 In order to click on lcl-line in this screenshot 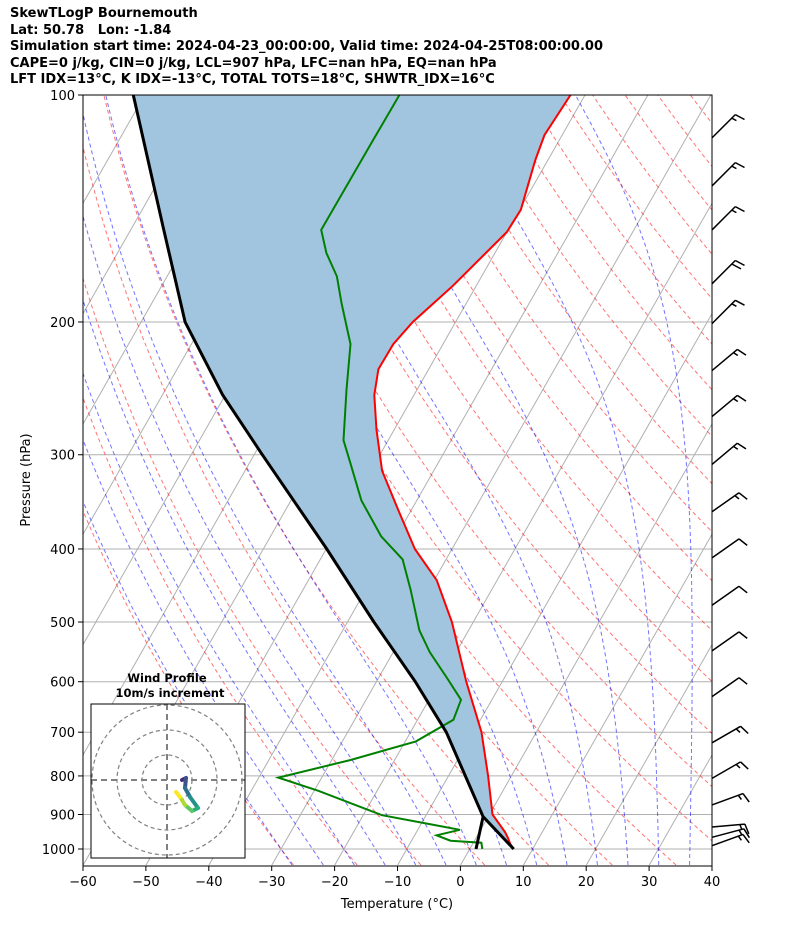, I will do `click(479, 833)`.